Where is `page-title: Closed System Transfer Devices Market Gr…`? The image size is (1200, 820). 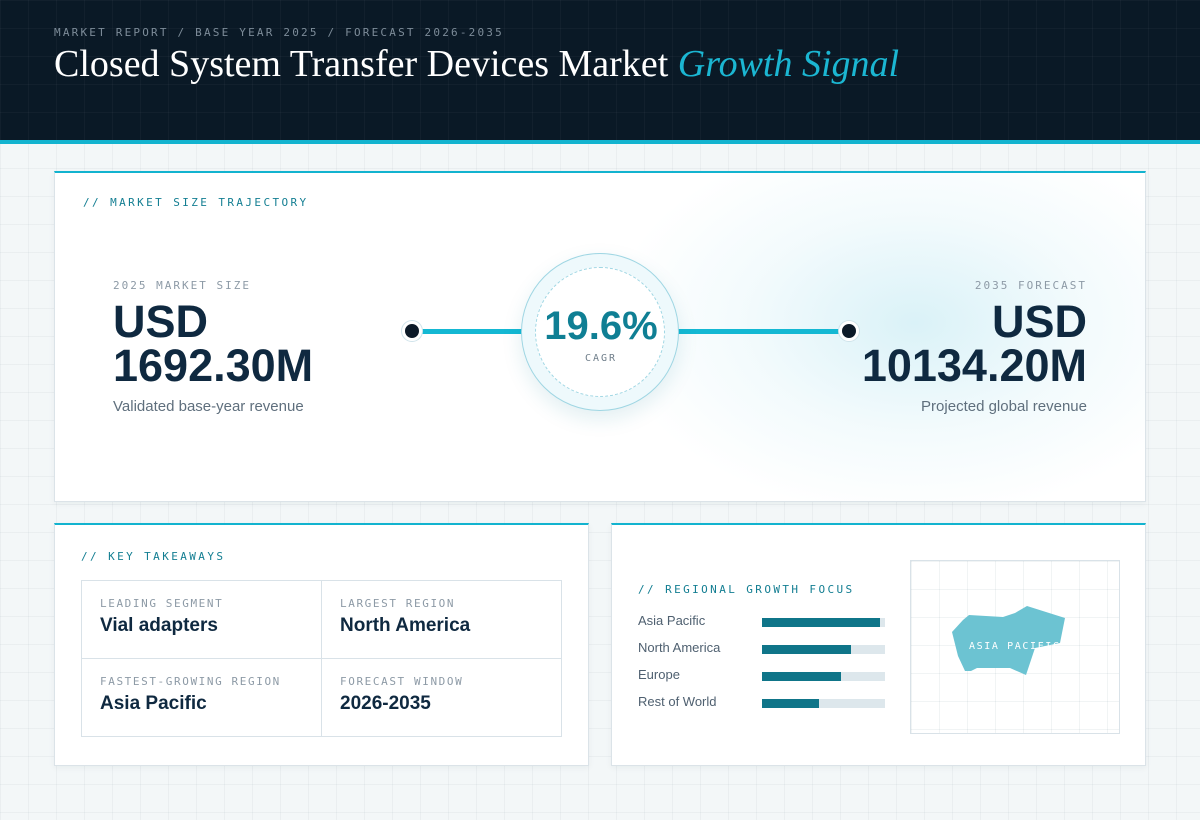
page-title: Closed System Transfer Devices Market Gr… is located at coordinates (476, 64).